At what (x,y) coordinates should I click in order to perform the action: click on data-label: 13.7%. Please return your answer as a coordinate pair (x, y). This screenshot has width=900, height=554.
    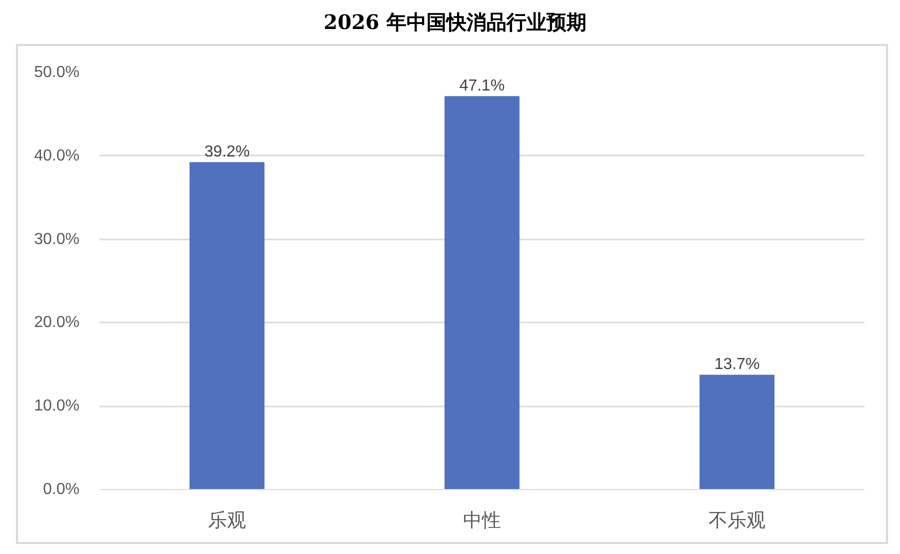
    Looking at the image, I should click on (737, 365).